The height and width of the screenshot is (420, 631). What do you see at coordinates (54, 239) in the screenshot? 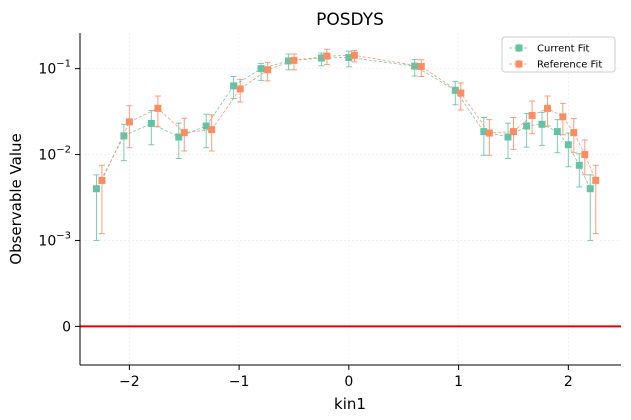
I see `y-tick-label: 10⁻³` at bounding box center [54, 239].